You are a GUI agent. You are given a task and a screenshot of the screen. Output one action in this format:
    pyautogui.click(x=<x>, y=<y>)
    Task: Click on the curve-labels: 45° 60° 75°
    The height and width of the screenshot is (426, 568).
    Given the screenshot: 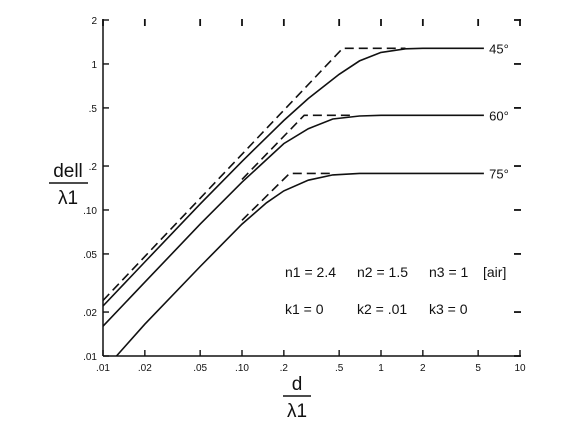 What is the action you would take?
    pyautogui.click(x=499, y=111)
    